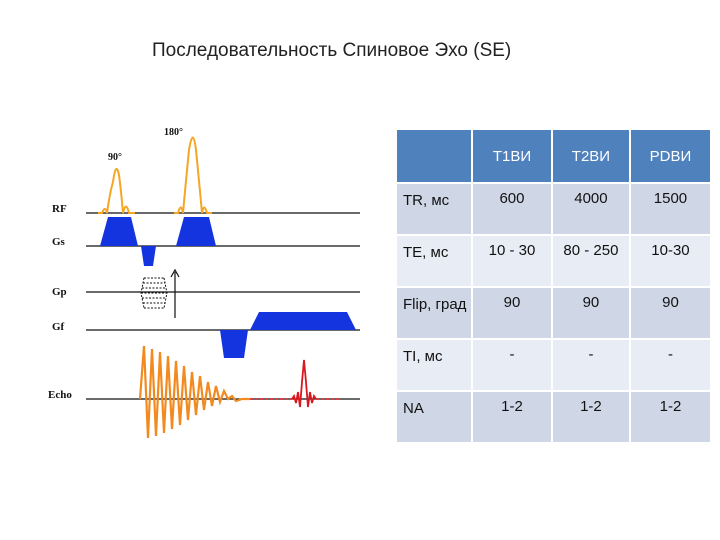  I want to click on cell-value: 4000, so click(591, 210).